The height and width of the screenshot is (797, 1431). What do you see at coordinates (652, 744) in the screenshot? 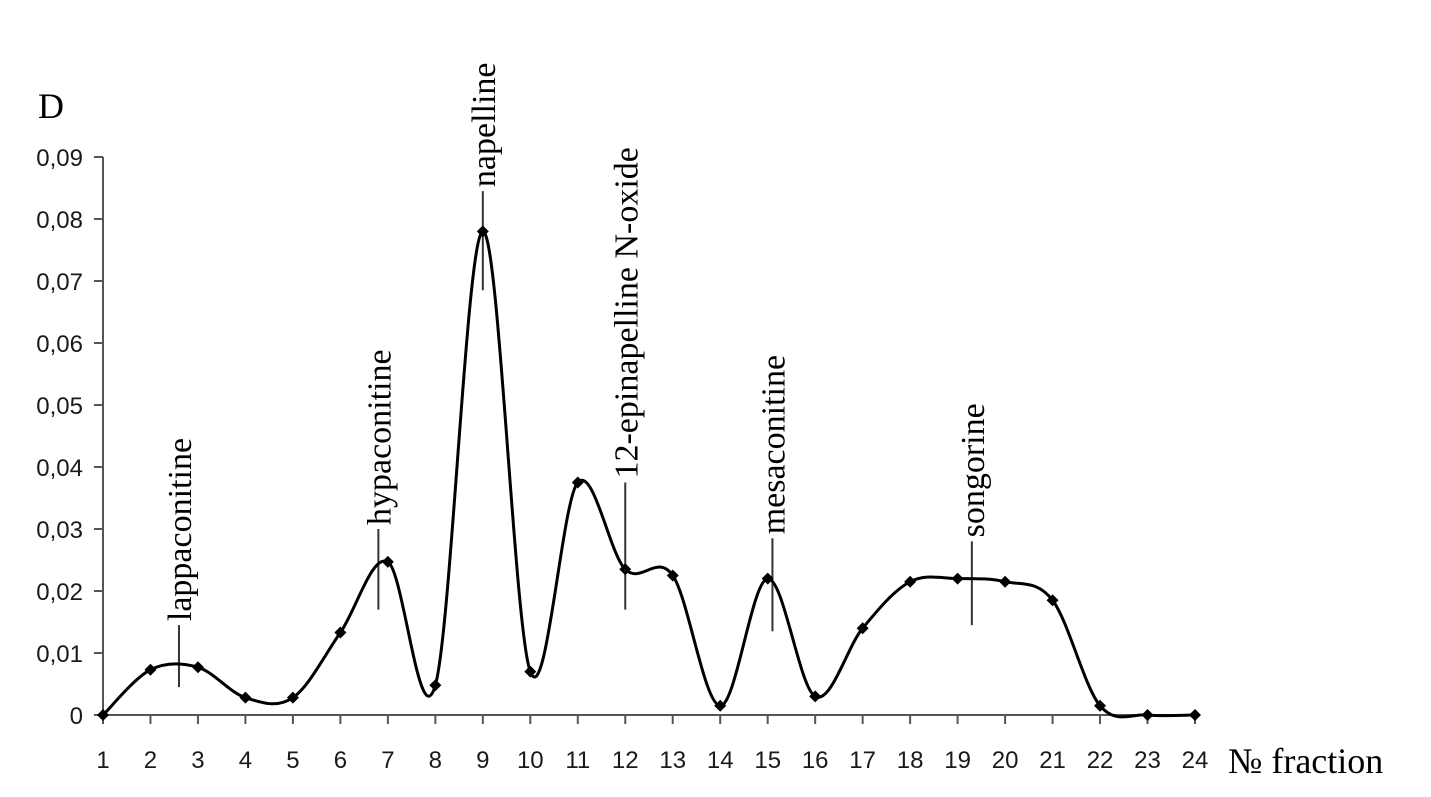
I see `x-ticks: 1 2 3 4 5 6 7 8 9 10 11 12 13 14 15 16 17 18 19 20 21 22 23 24` at bounding box center [652, 744].